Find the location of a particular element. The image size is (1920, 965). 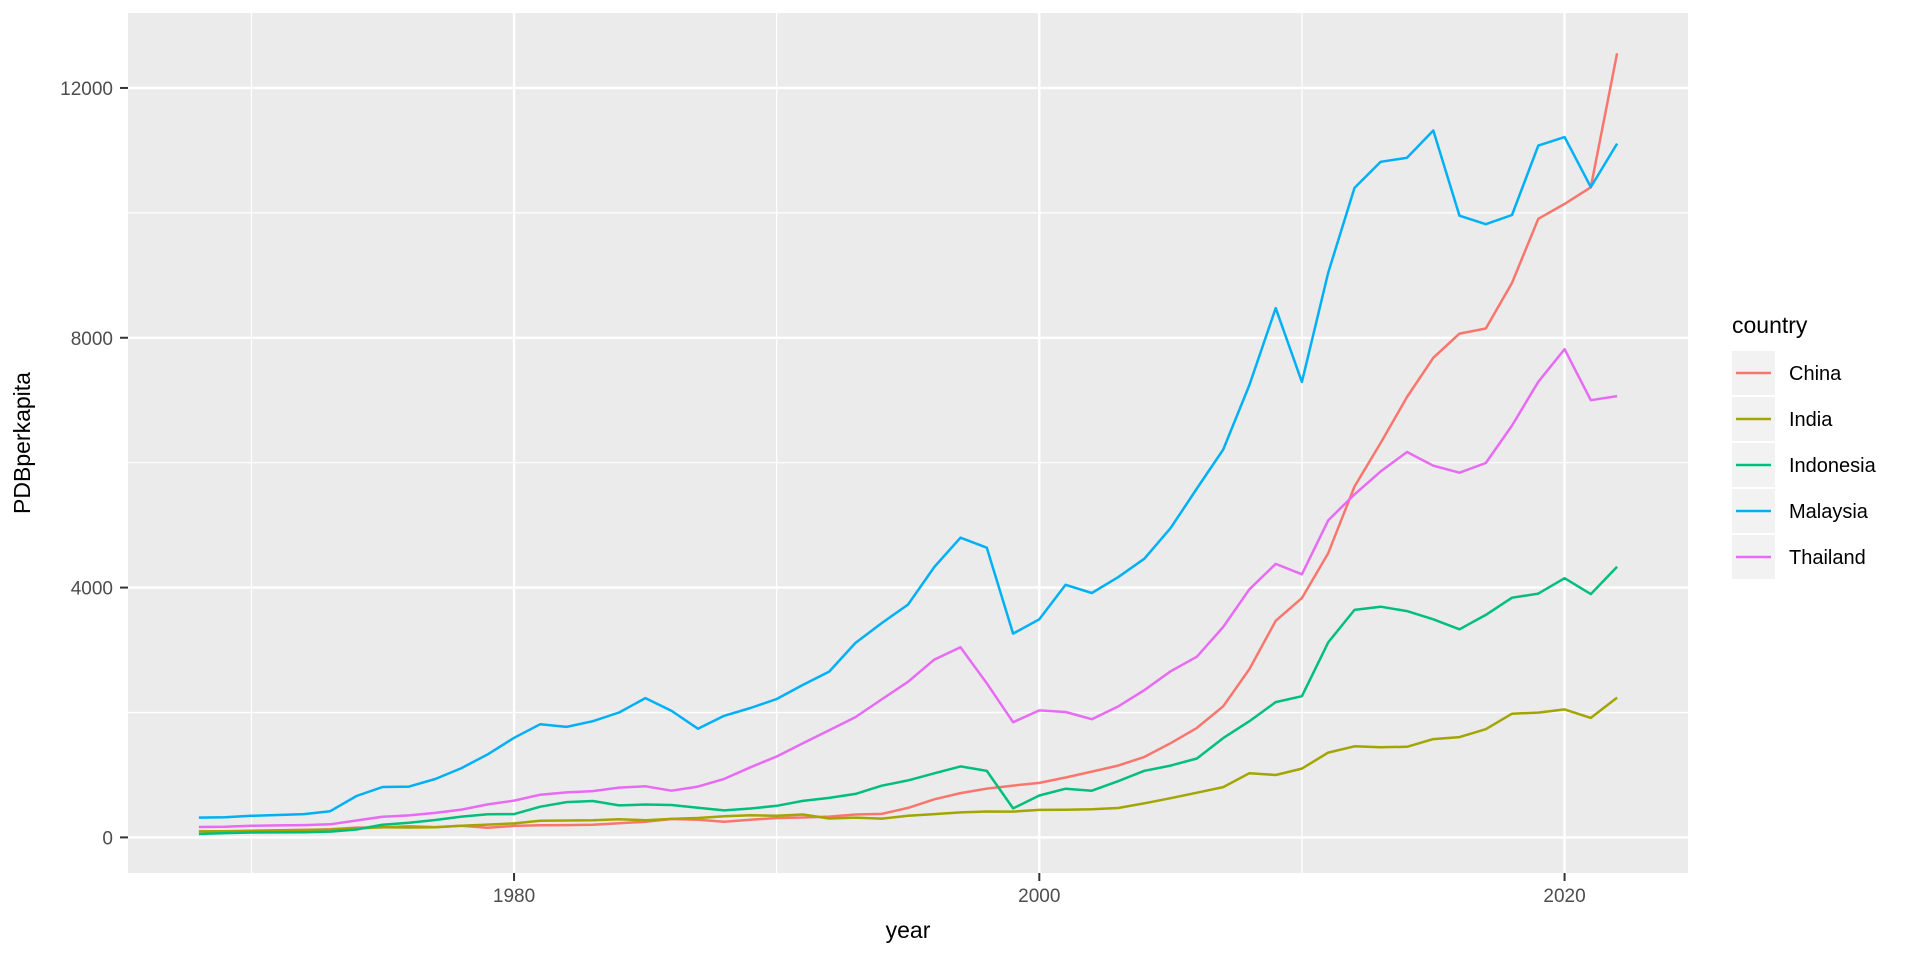

y-tick-label: 0 is located at coordinates (107, 838).